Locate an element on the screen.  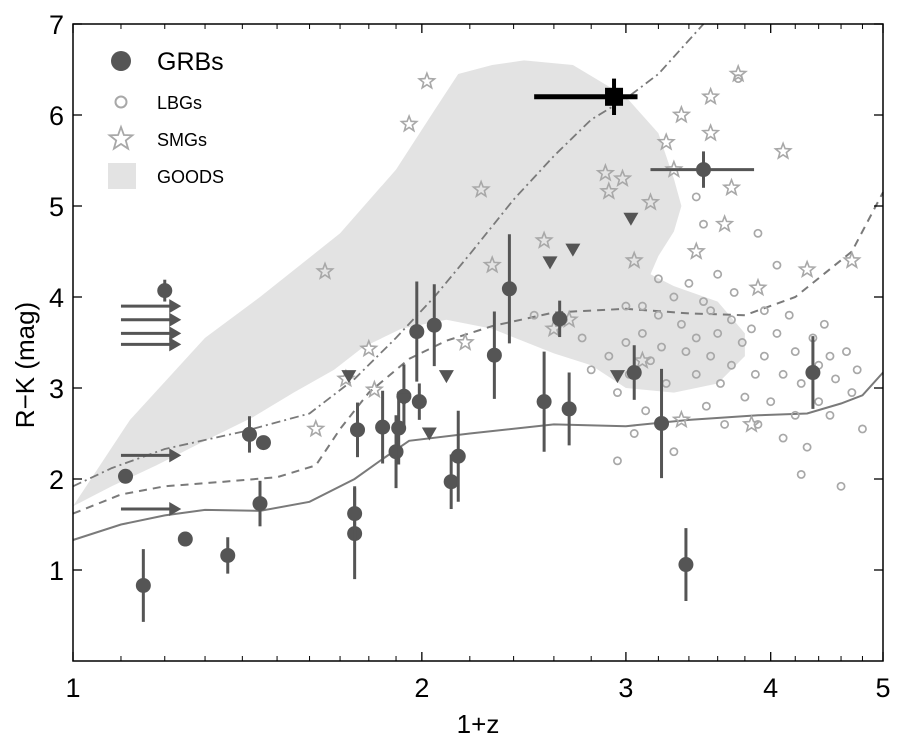
y-tick-label: 2 is located at coordinates (56, 480).